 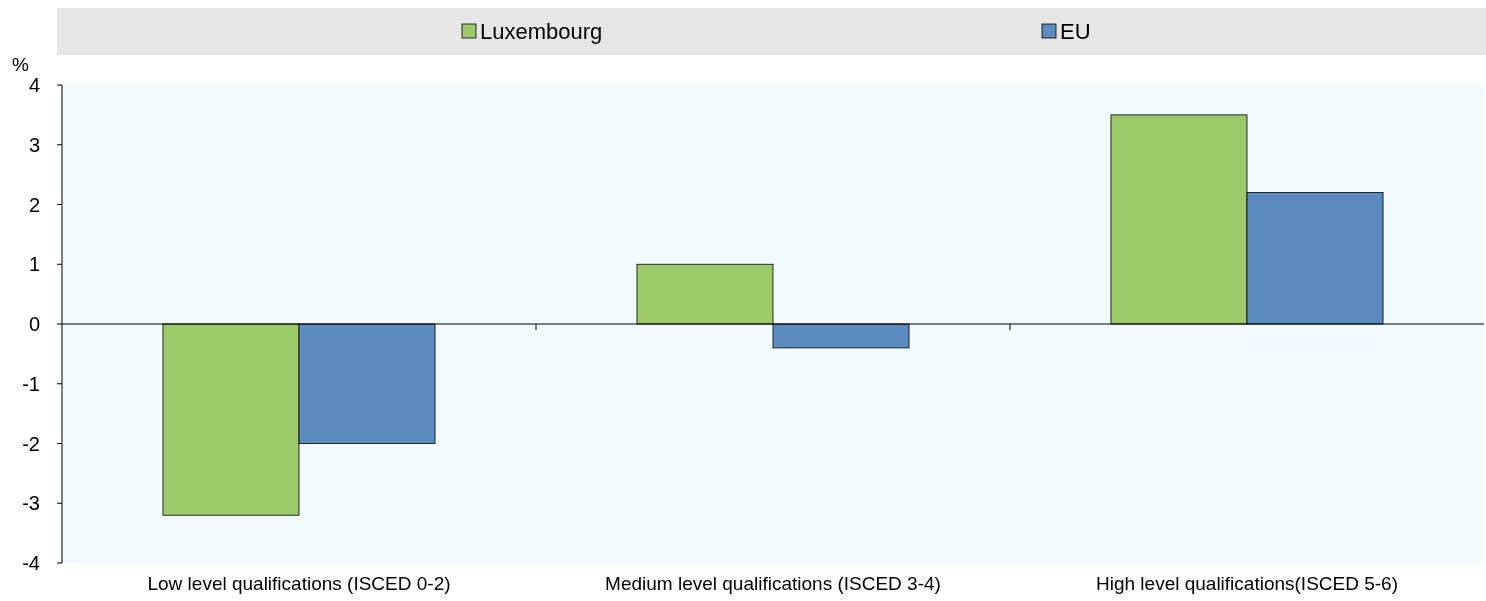 What do you see at coordinates (1075, 31) in the screenshot?
I see `legend-label: EU` at bounding box center [1075, 31].